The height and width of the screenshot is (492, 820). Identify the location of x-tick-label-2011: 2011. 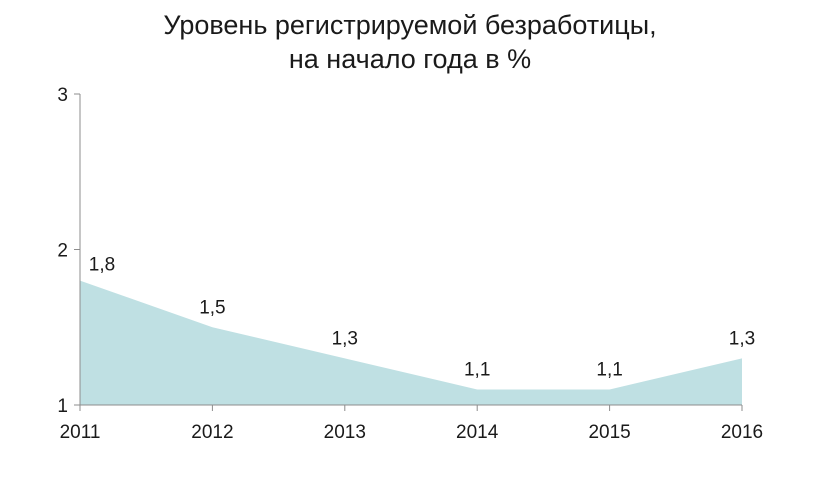
(80, 432).